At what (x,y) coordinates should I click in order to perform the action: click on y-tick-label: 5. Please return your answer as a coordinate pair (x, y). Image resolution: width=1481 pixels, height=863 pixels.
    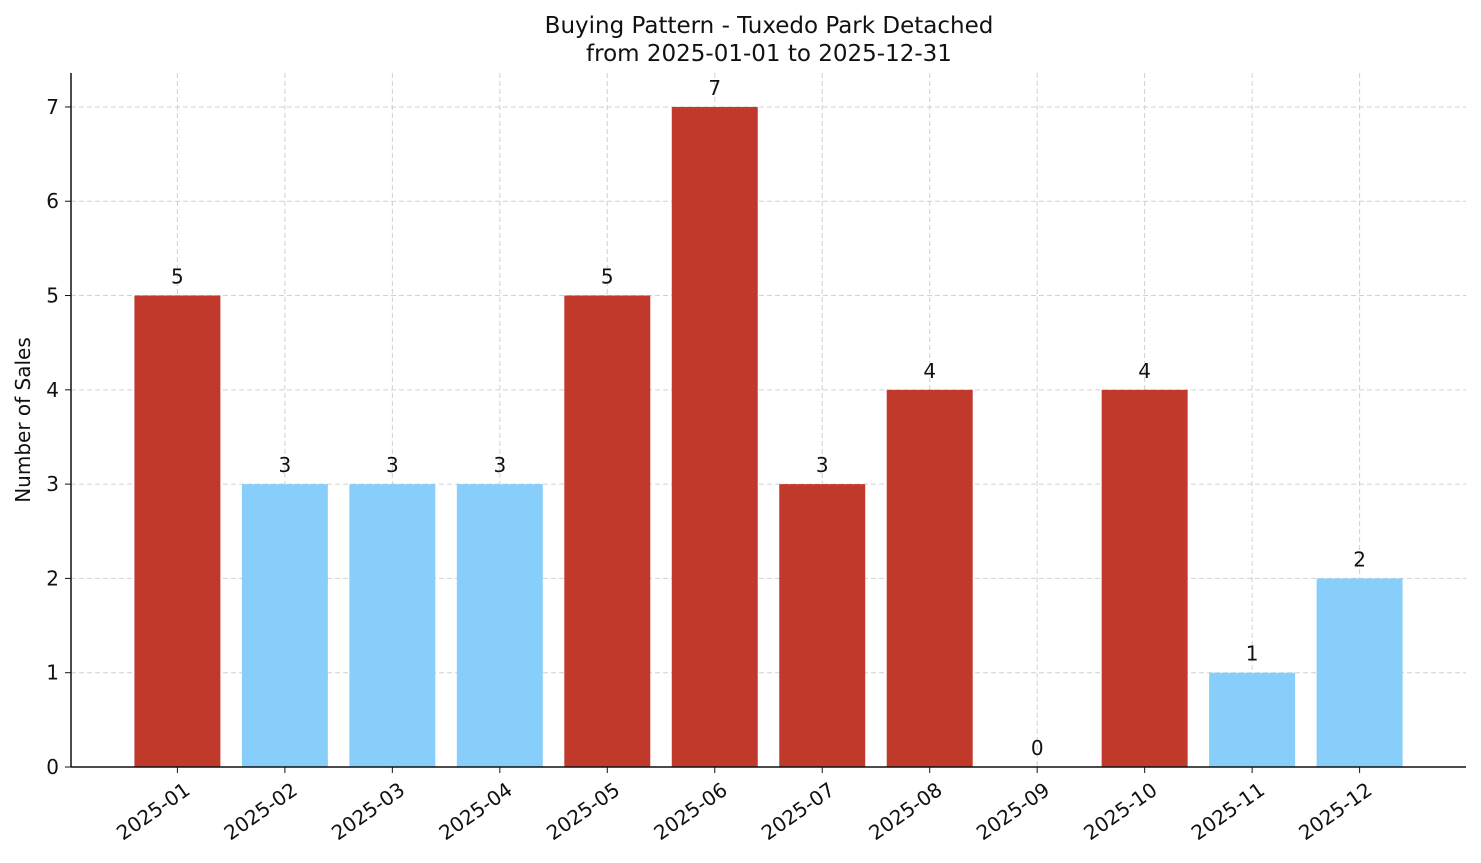
    Looking at the image, I should click on (52, 296).